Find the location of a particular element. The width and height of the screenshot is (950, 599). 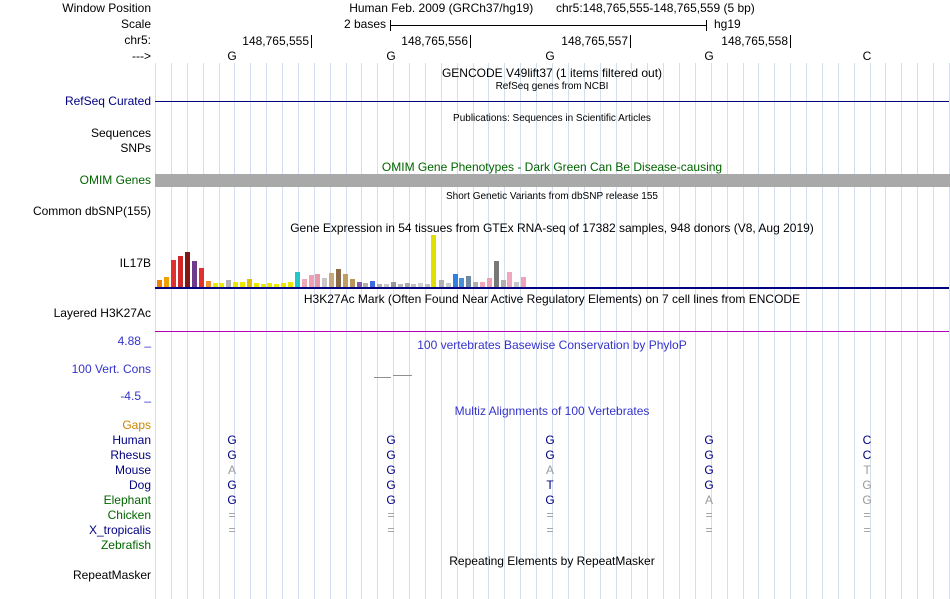

track-label-sequences: Sequences is located at coordinates (120, 133).